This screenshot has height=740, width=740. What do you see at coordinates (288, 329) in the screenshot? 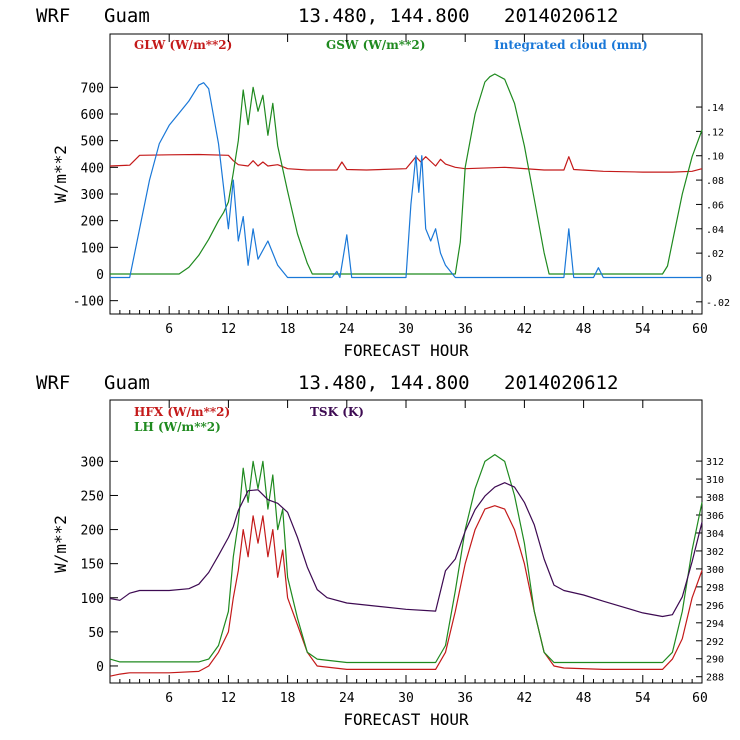
I see `p1-xtick-label-18: 18` at bounding box center [288, 329].